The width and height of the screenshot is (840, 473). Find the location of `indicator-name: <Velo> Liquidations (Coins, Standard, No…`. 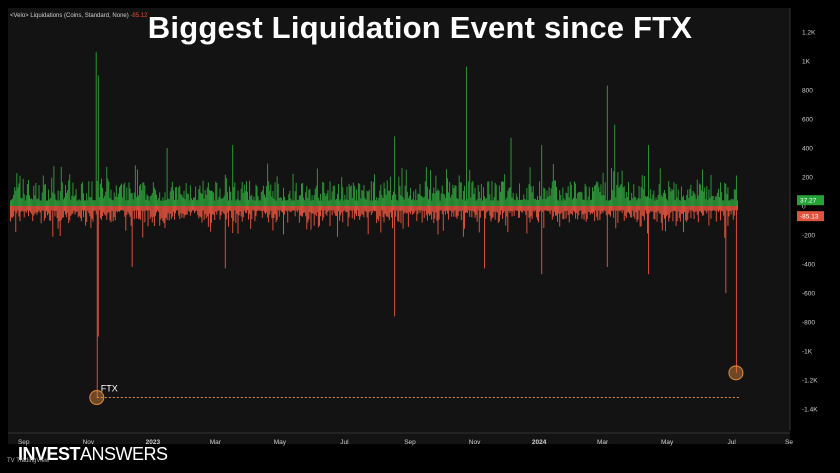

indicator-name: <Velo> Liquidations (Coins, Standard, No… is located at coordinates (69, 16).